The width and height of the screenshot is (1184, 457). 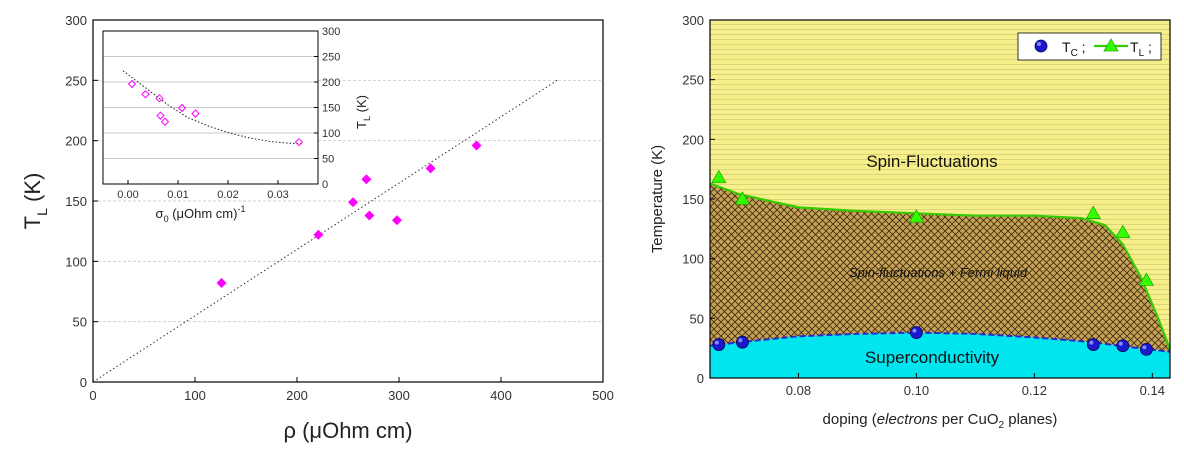 I want to click on legend-tl-sep: ;, so click(x=1148, y=47).